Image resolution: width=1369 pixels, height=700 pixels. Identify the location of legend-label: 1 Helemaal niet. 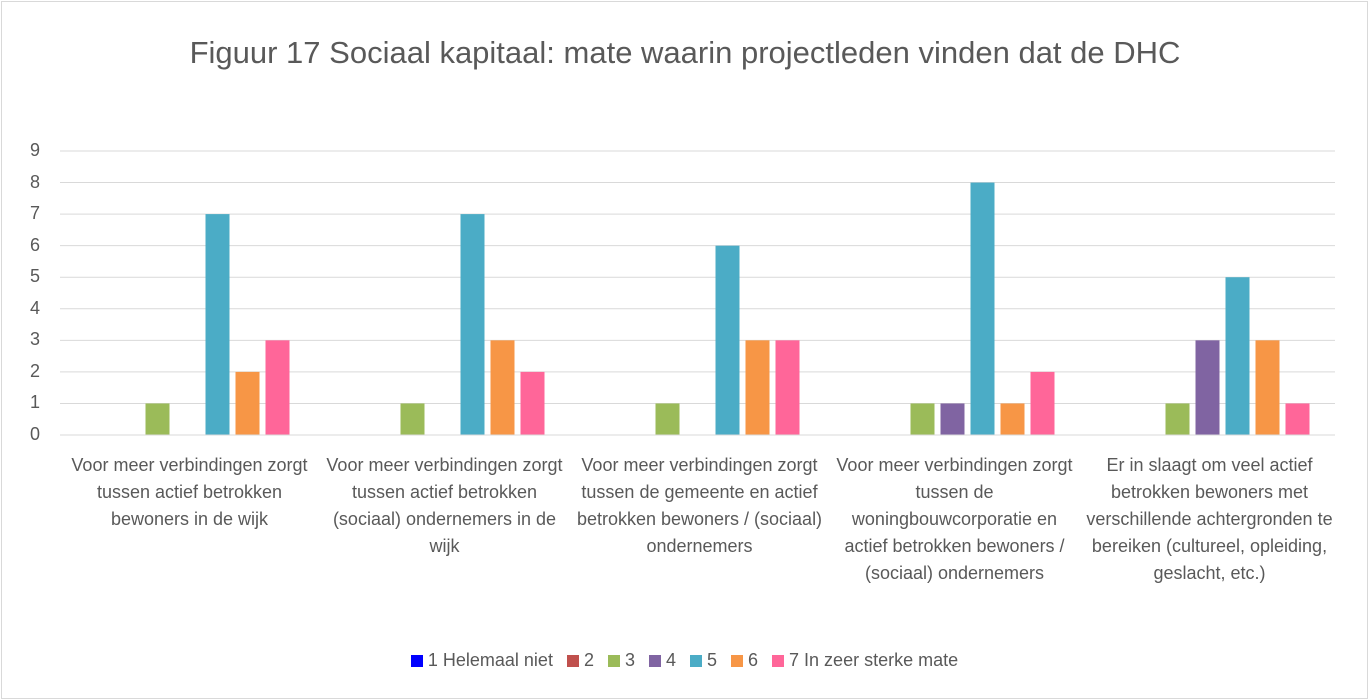
(490, 660).